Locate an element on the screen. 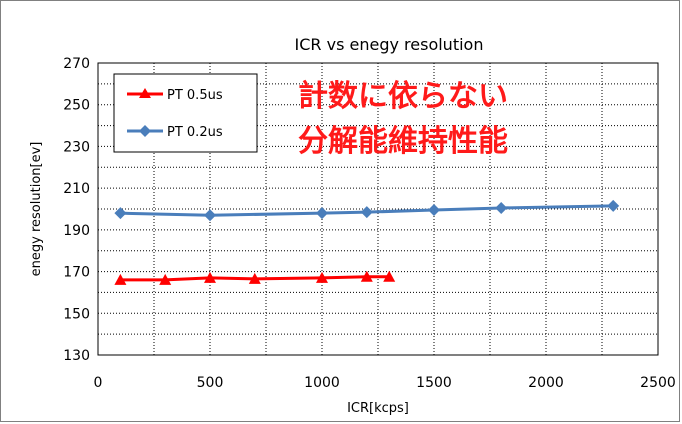 This screenshot has height=424, width=682. annotation-line-1: 計数に依らない is located at coordinates (403, 96).